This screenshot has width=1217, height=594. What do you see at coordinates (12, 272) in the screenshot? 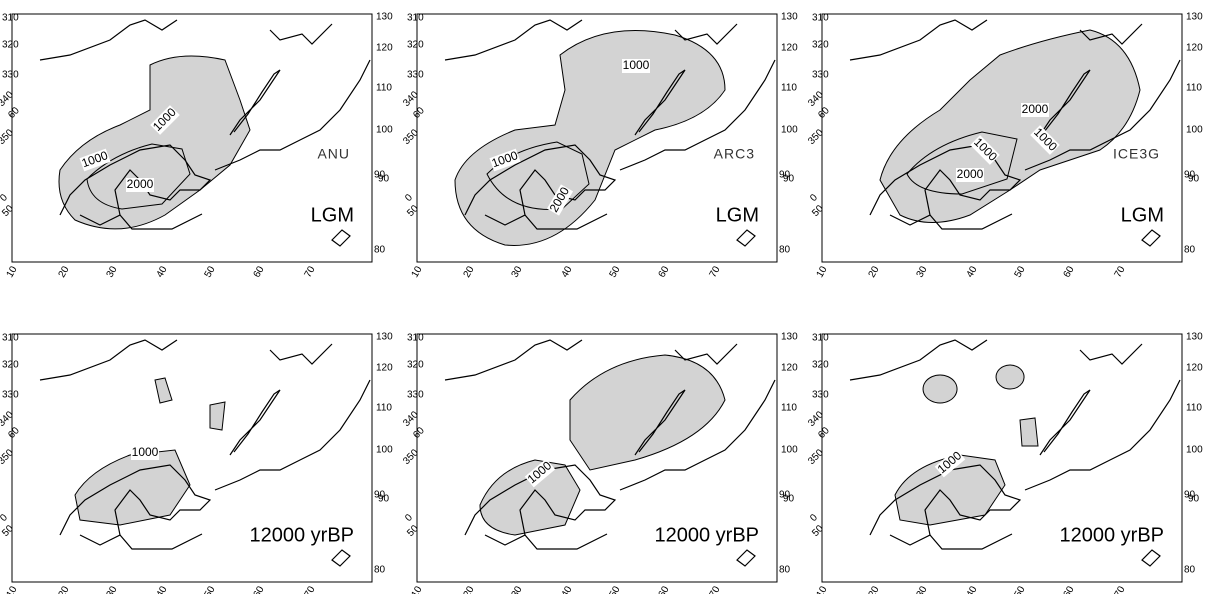
I see `lat-label: 10` at bounding box center [12, 272].